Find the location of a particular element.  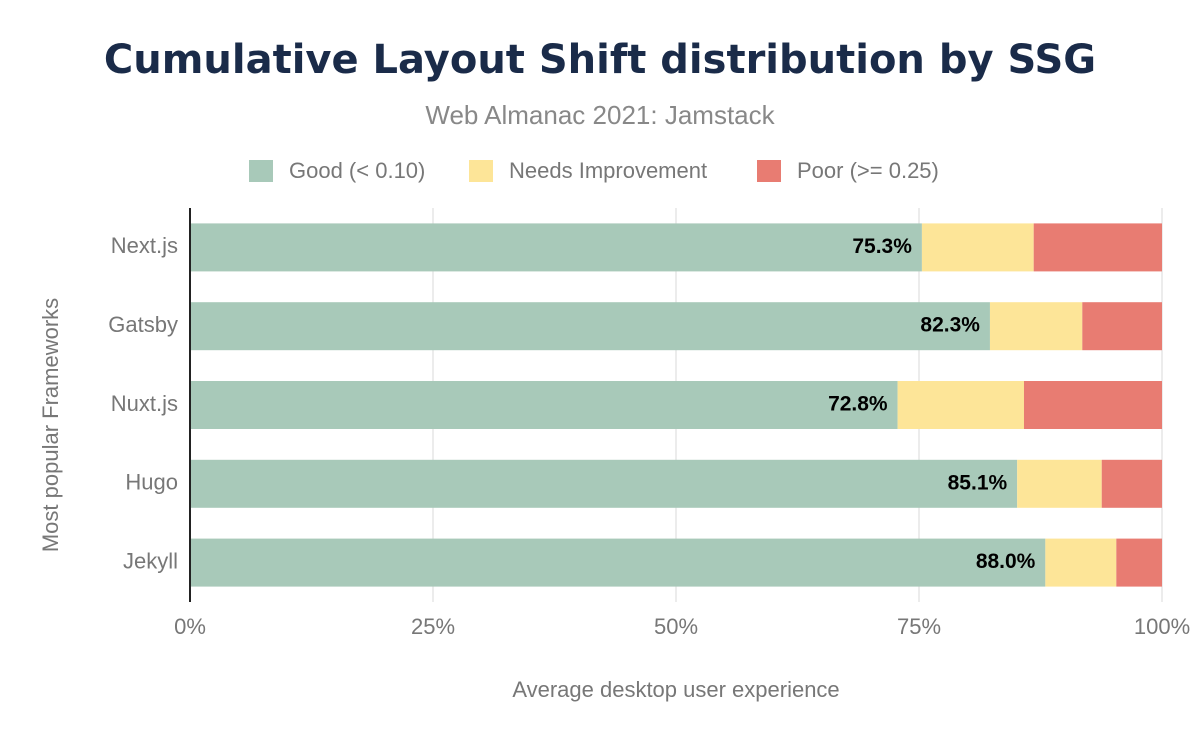

y-tick-label: Hugo is located at coordinates (151, 482).